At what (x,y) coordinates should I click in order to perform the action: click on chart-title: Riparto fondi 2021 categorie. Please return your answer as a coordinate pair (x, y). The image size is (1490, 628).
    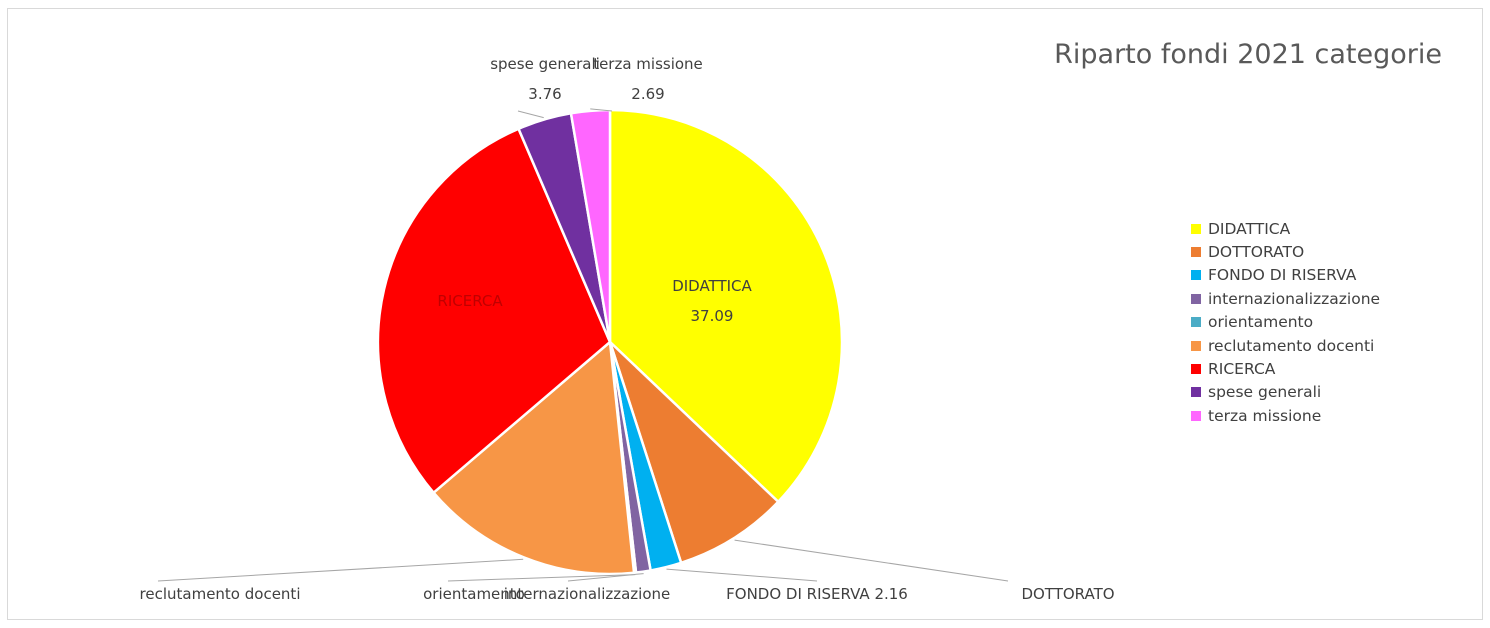
    Looking at the image, I should click on (1248, 54).